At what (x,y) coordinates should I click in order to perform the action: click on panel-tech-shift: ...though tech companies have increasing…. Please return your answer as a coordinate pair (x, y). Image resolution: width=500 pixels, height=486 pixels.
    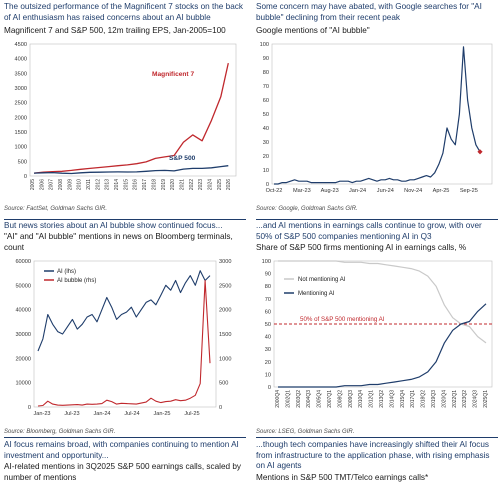
    Looking at the image, I should click on (377, 463).